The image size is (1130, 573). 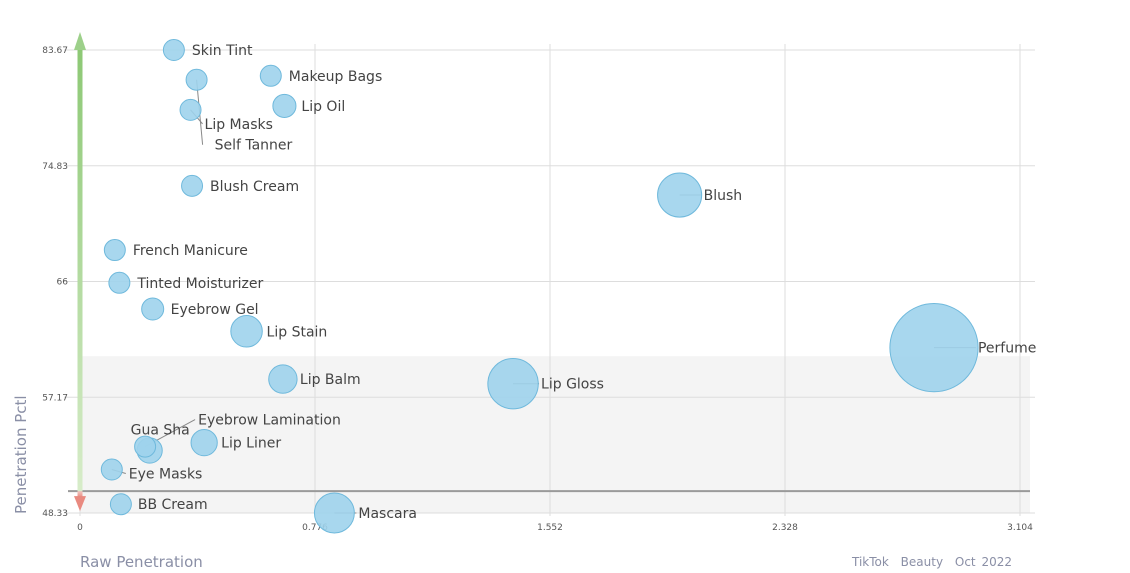 What do you see at coordinates (204, 443) in the screenshot?
I see `bubble-lip-liner` at bounding box center [204, 443].